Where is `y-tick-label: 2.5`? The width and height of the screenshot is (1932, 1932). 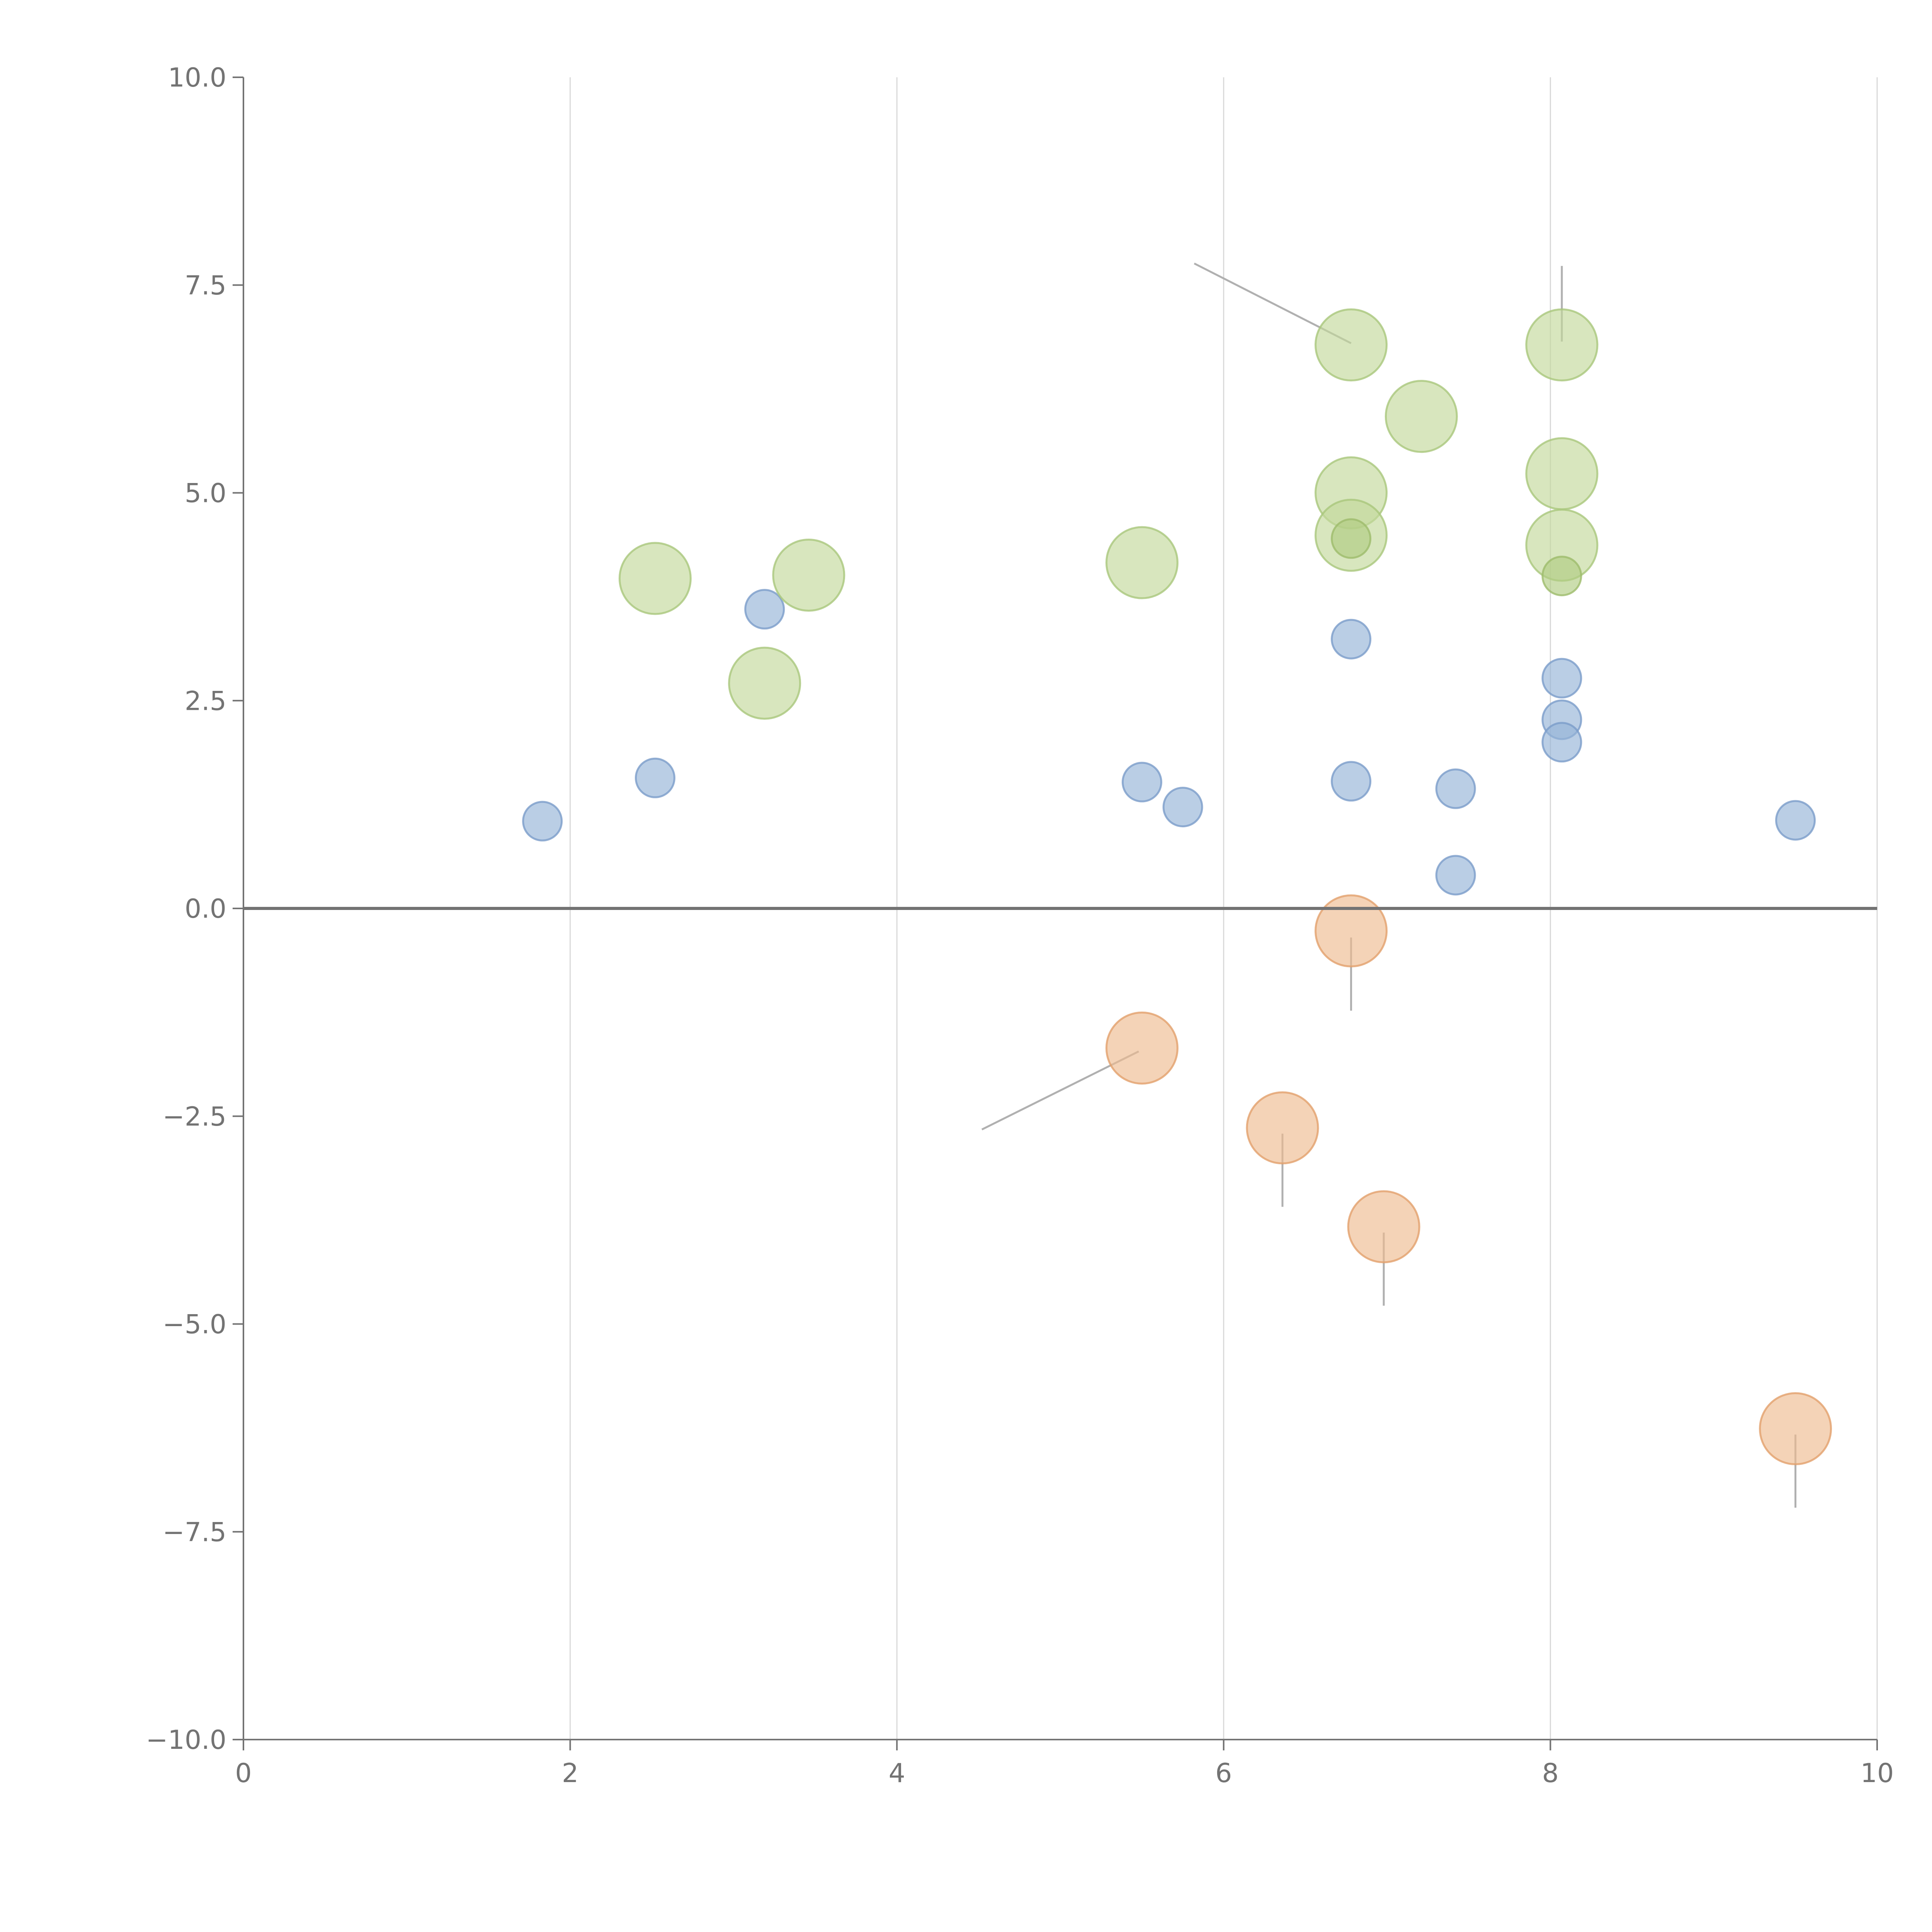 y-tick-label: 2.5 is located at coordinates (205, 701).